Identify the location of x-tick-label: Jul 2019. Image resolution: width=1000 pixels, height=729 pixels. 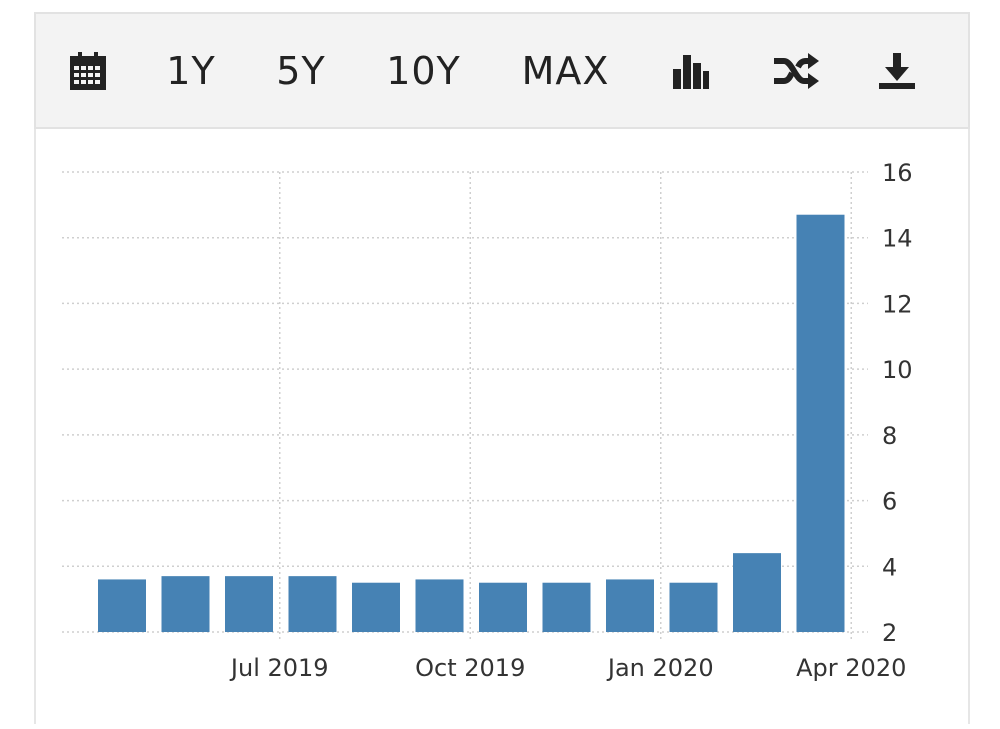
(279, 668).